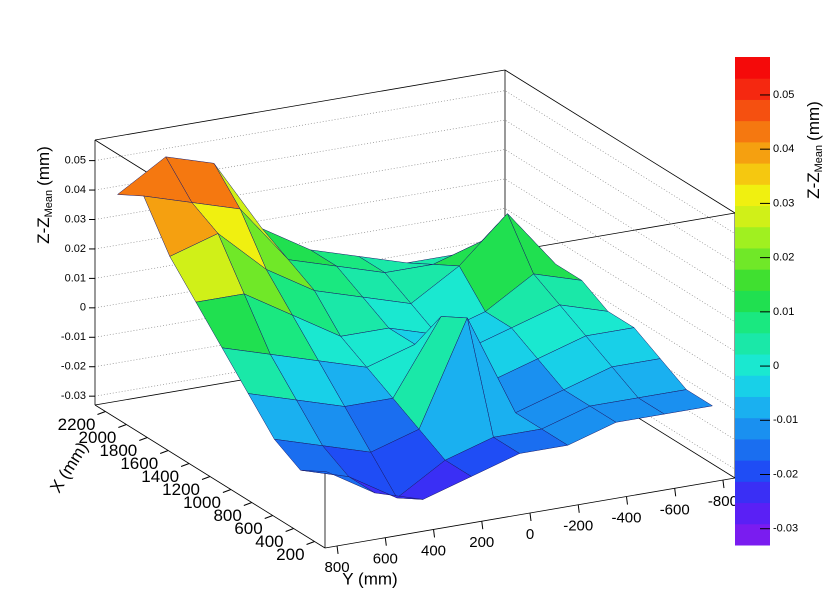  What do you see at coordinates (783, 149) in the screenshot?
I see `colorbar-tick-label: 0.04` at bounding box center [783, 149].